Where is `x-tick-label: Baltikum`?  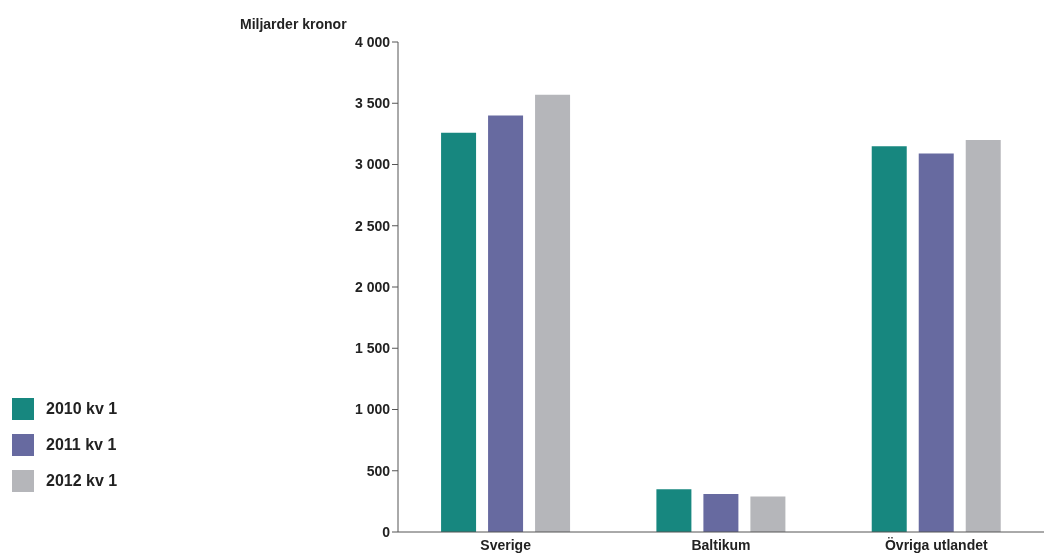 x-tick-label: Baltikum is located at coordinates (721, 544).